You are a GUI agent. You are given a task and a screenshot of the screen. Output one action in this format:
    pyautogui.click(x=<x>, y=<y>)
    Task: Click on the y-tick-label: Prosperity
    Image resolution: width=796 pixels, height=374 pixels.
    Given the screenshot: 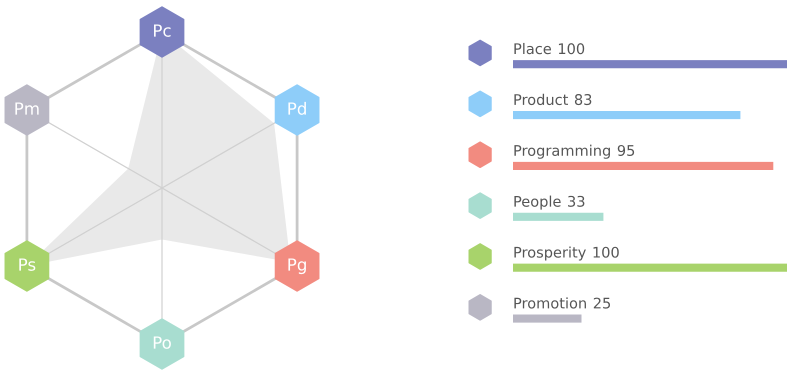 What is the action you would take?
    pyautogui.click(x=550, y=253)
    